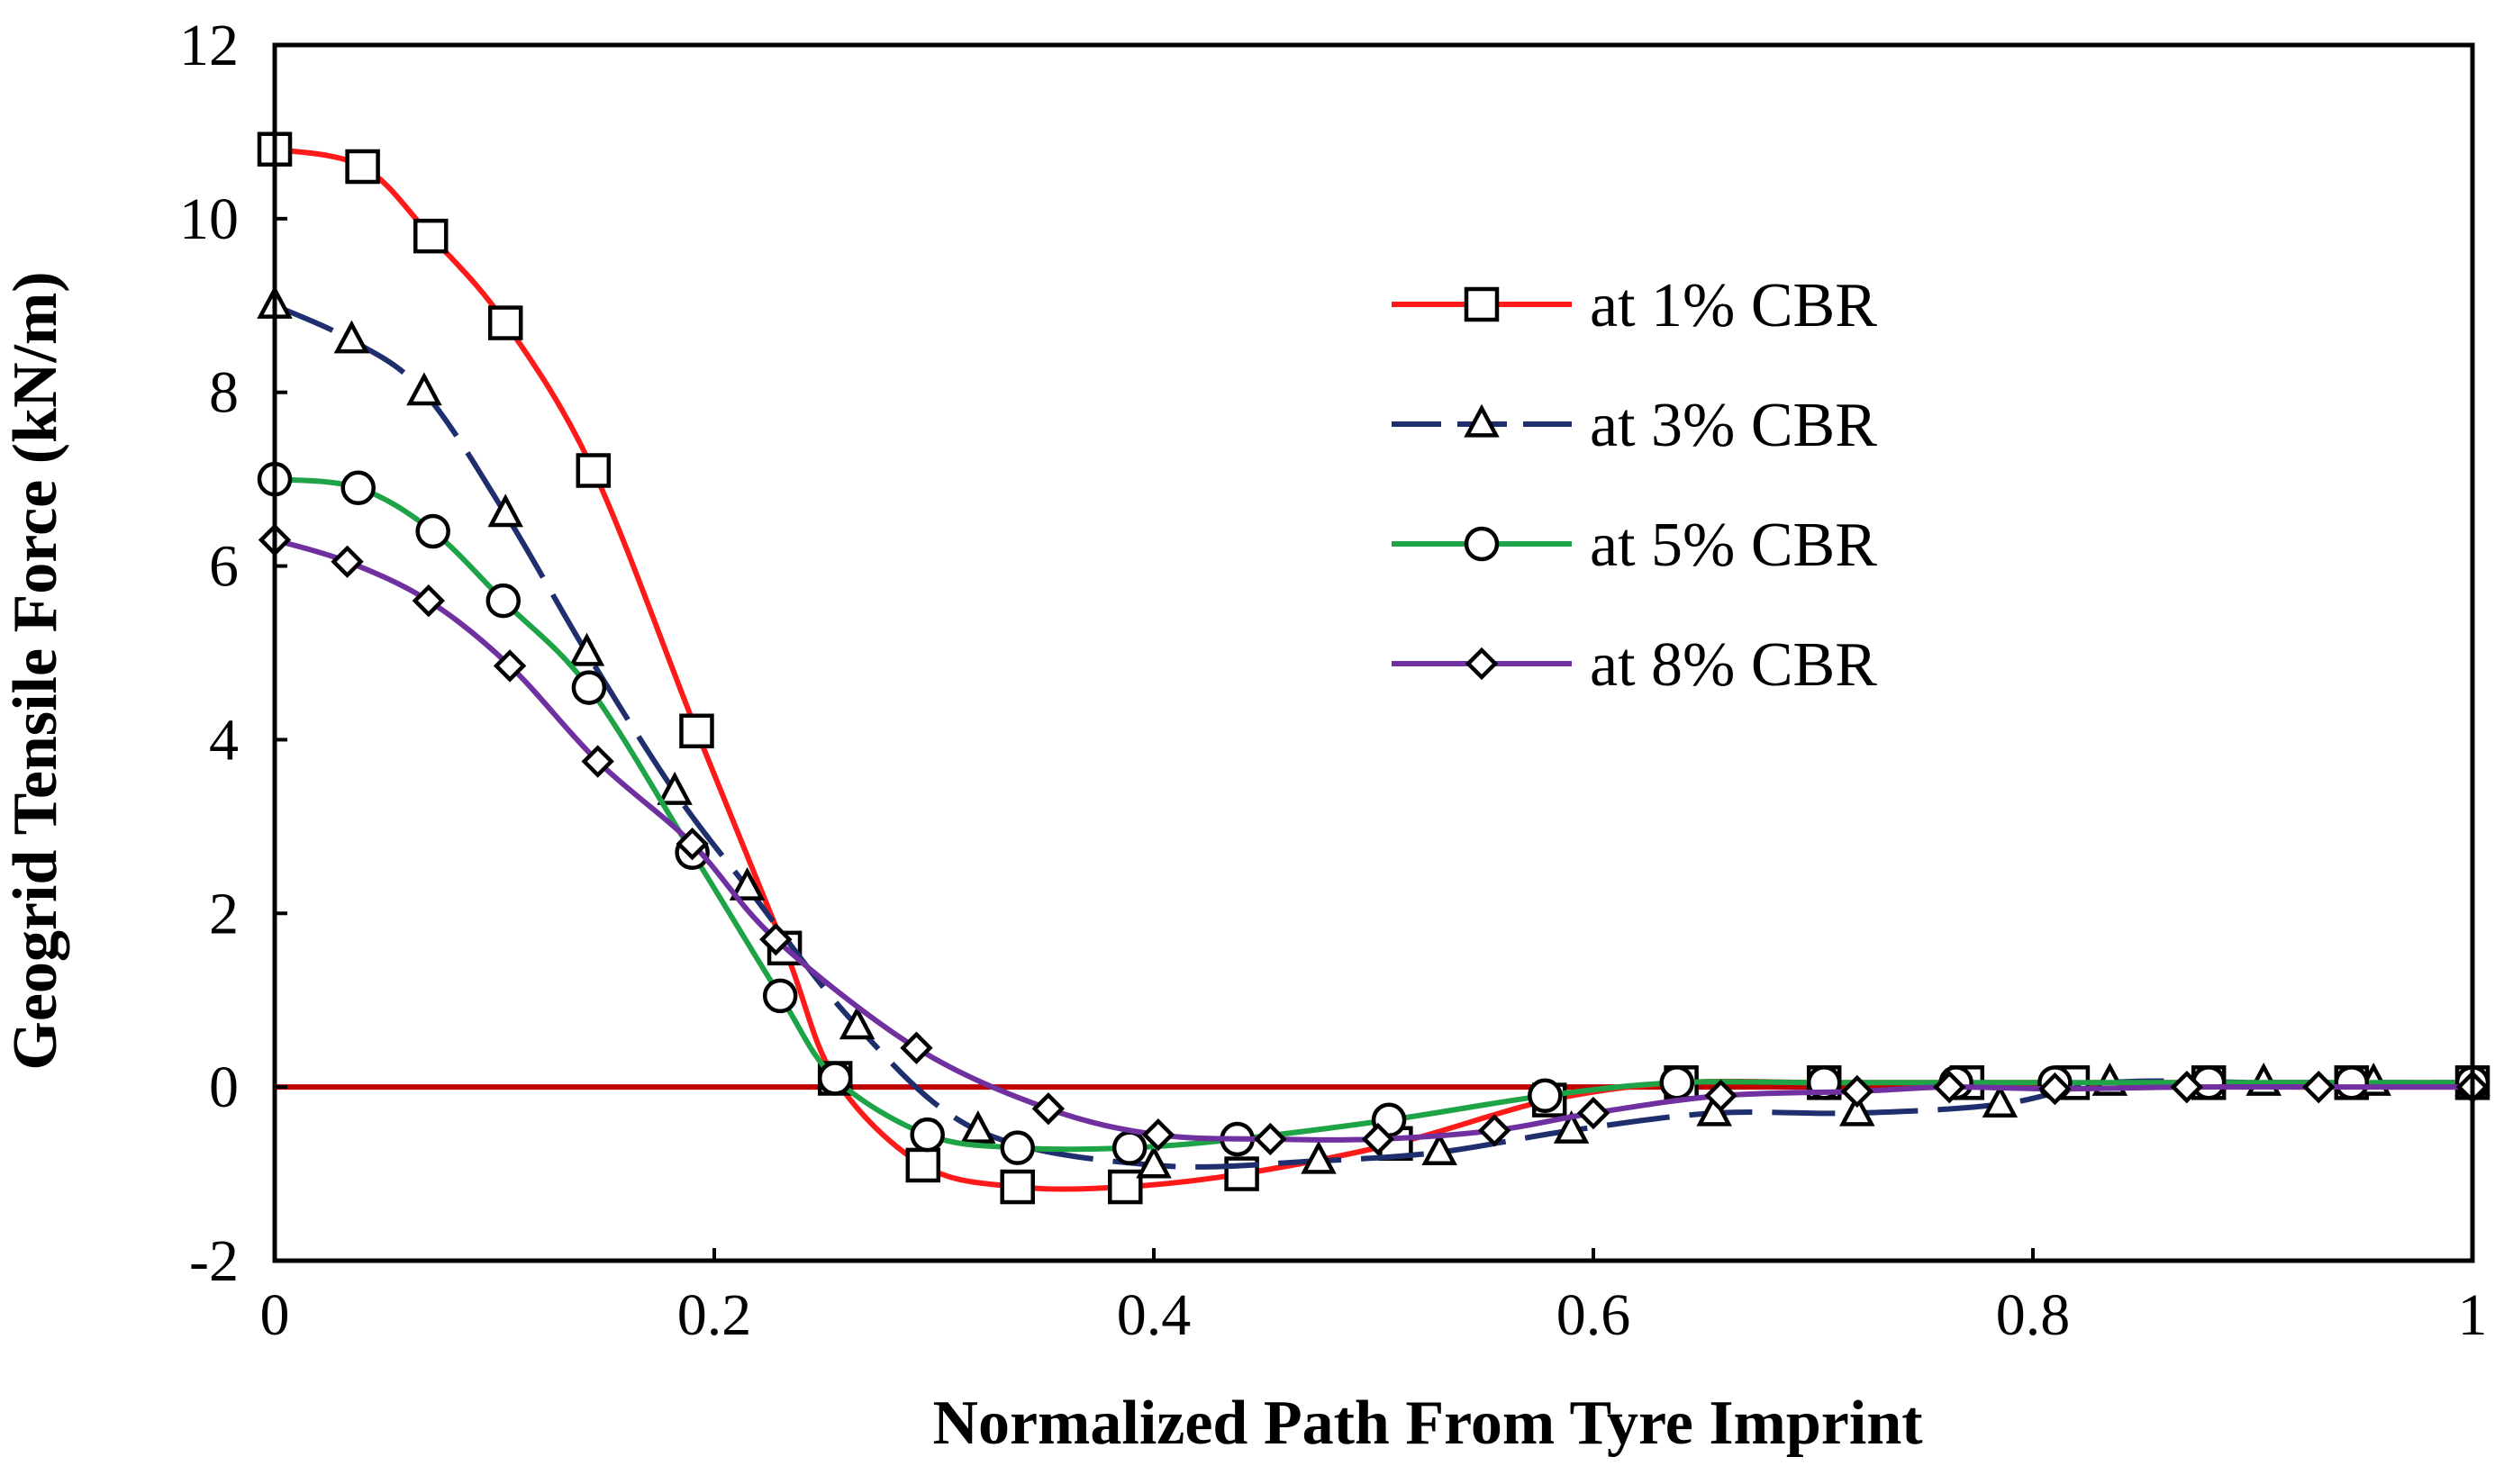  Describe the element at coordinates (224, 567) in the screenshot. I see `y-tick-label: 6` at that location.